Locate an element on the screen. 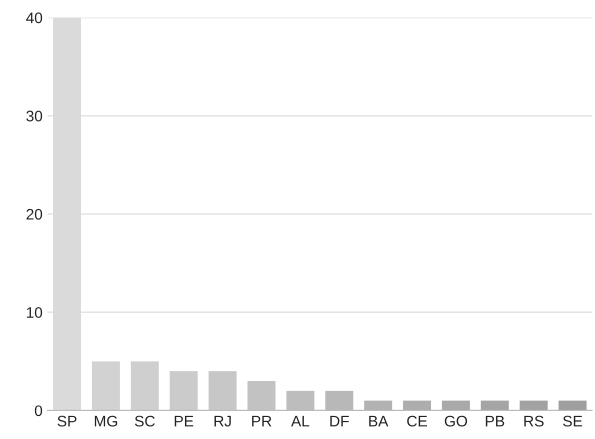 The width and height of the screenshot is (595, 439). x-tick-label: RJ is located at coordinates (222, 421).